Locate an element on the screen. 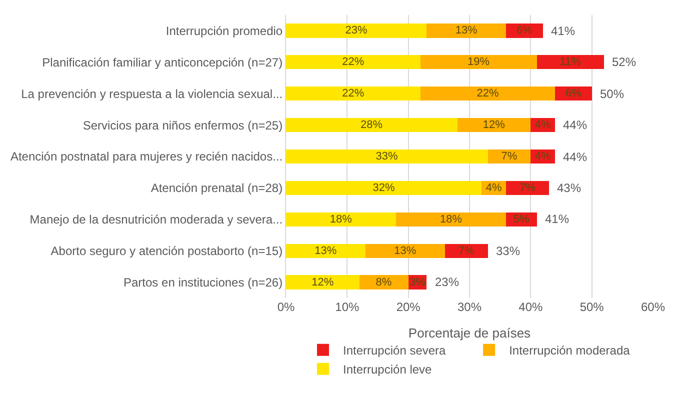  total-label: 50% is located at coordinates (612, 94).